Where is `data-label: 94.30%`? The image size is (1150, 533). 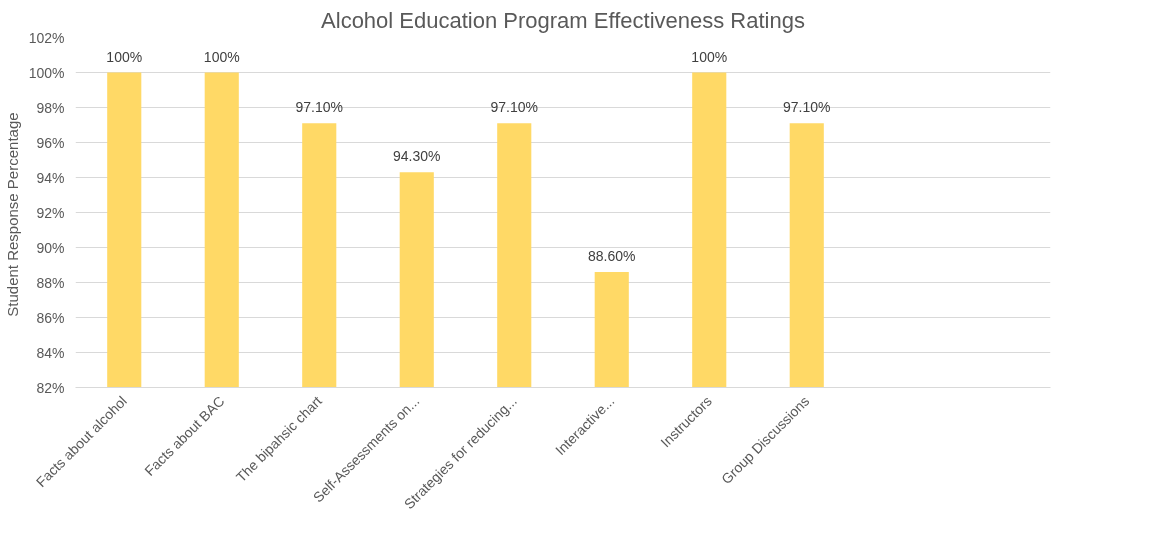 data-label: 94.30% is located at coordinates (417, 156).